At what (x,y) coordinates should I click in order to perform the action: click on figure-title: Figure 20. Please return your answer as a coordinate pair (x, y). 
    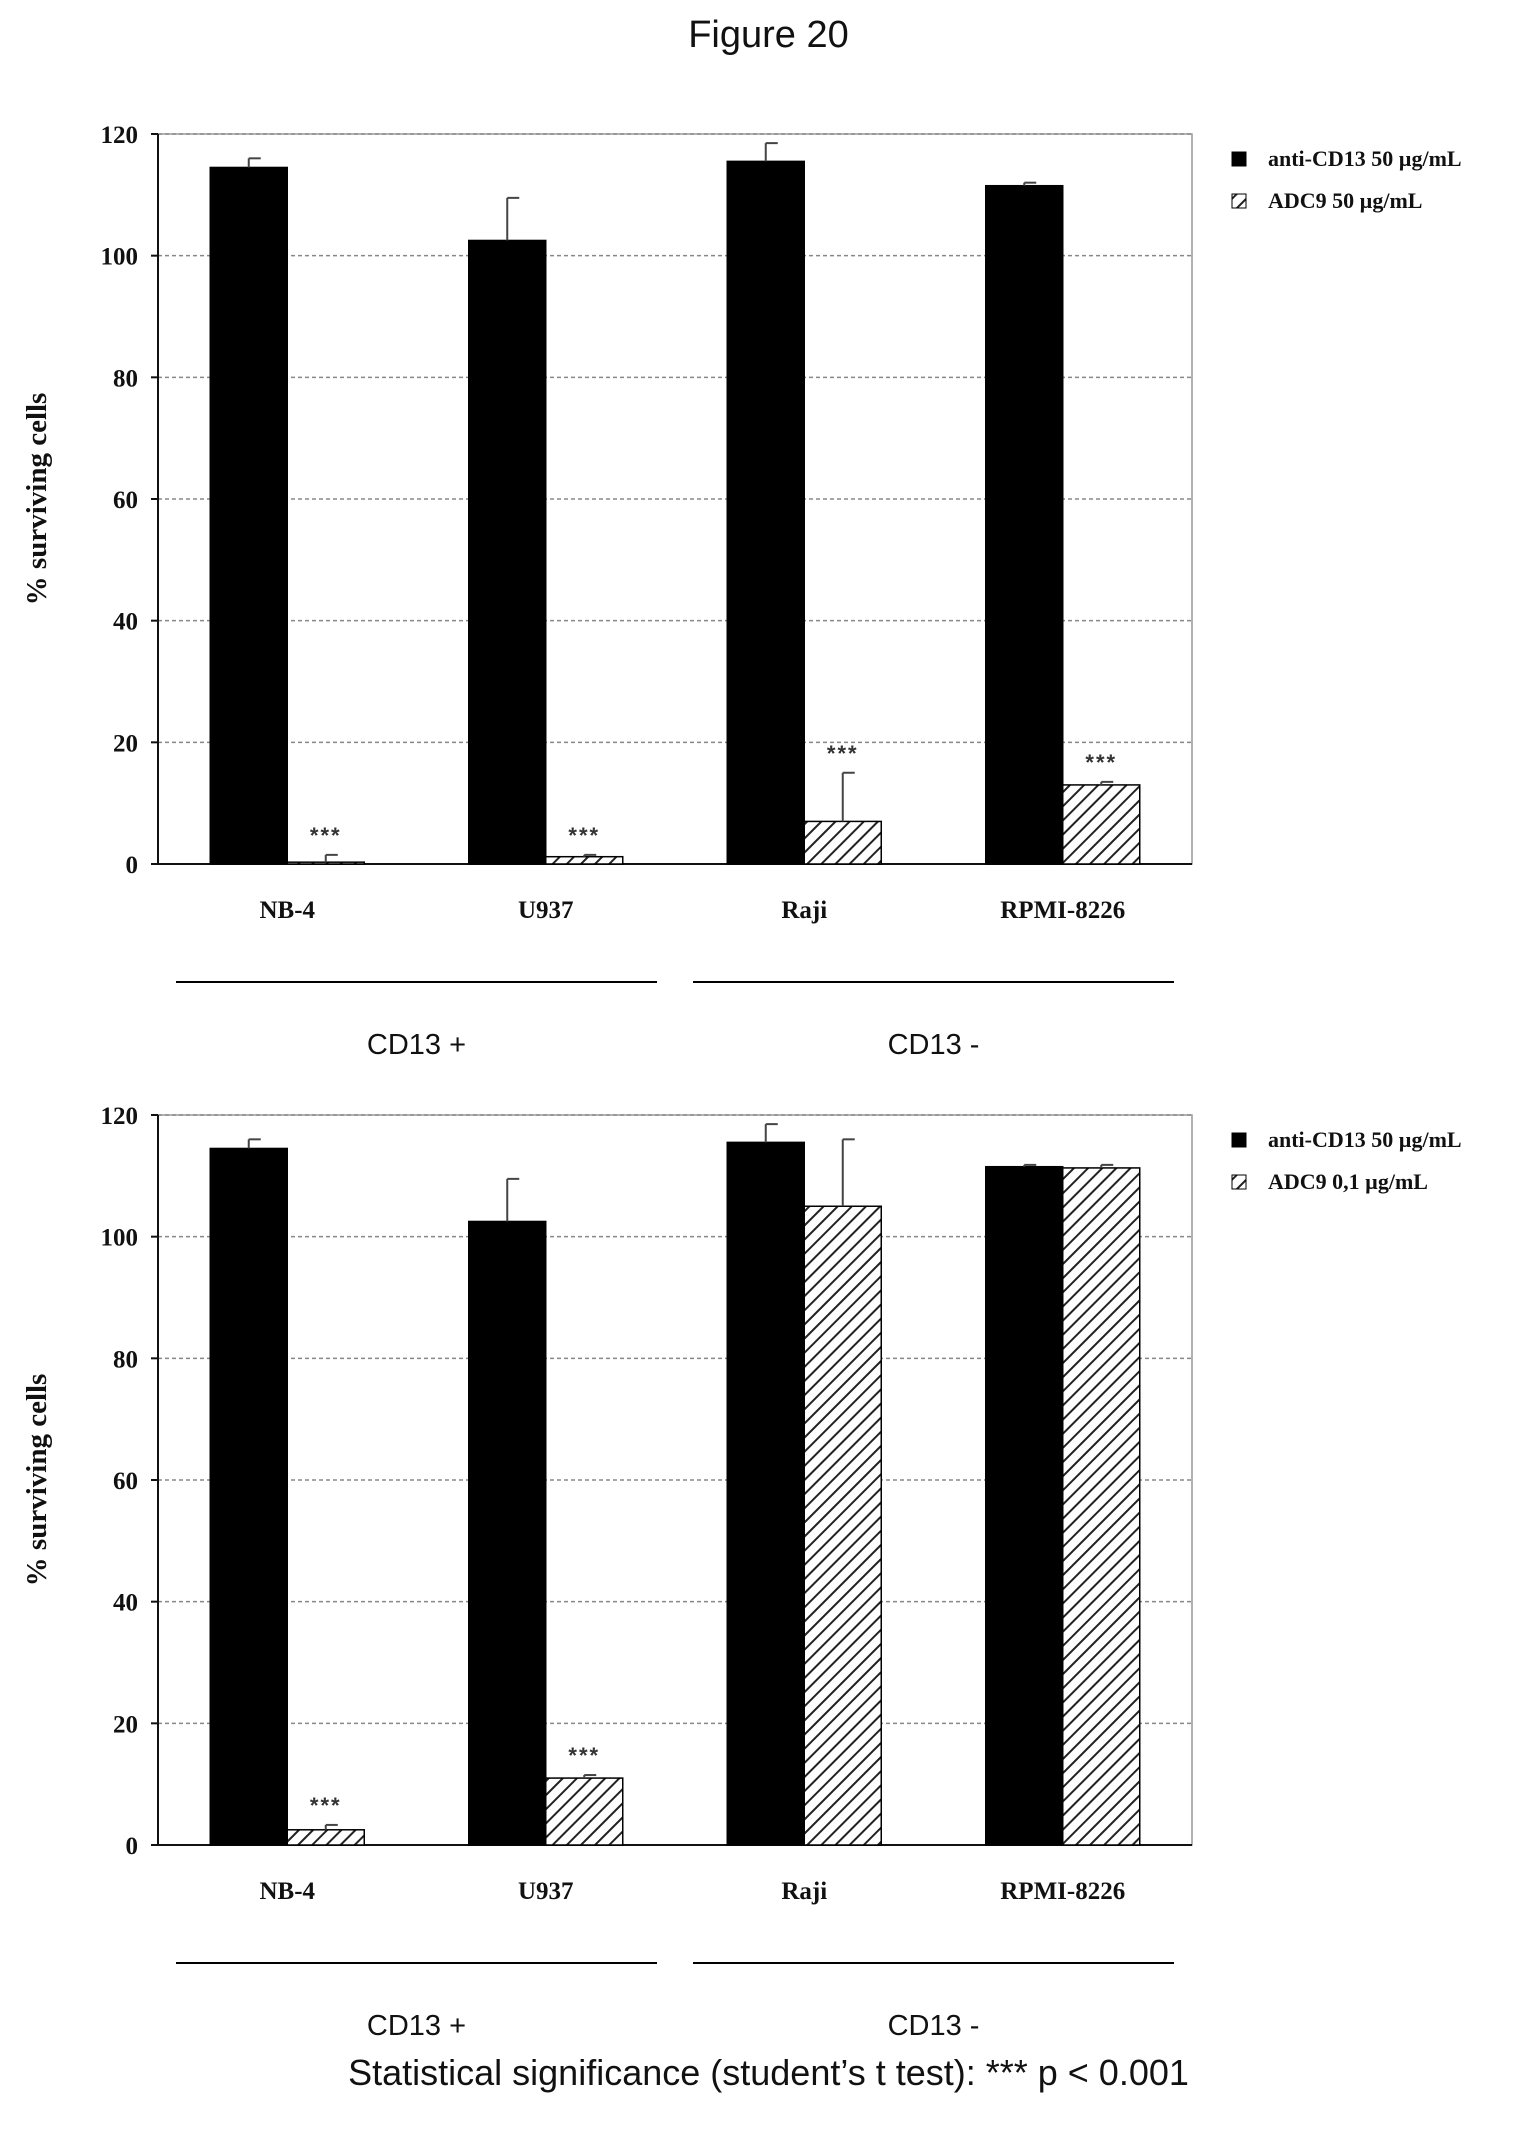
    Looking at the image, I should click on (768, 35).